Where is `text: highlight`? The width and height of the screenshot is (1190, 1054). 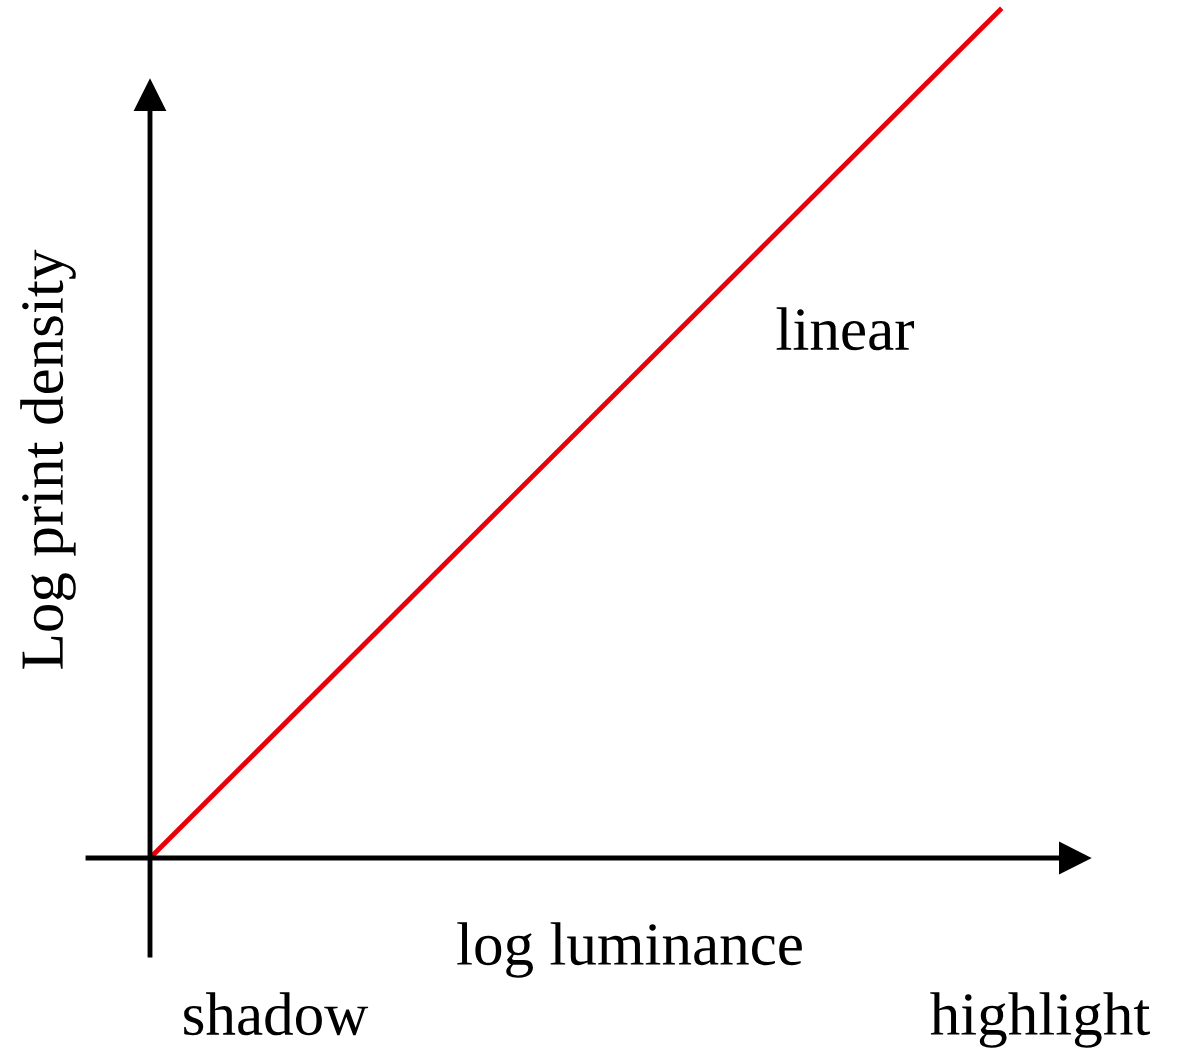 text: highlight is located at coordinates (1040, 1020).